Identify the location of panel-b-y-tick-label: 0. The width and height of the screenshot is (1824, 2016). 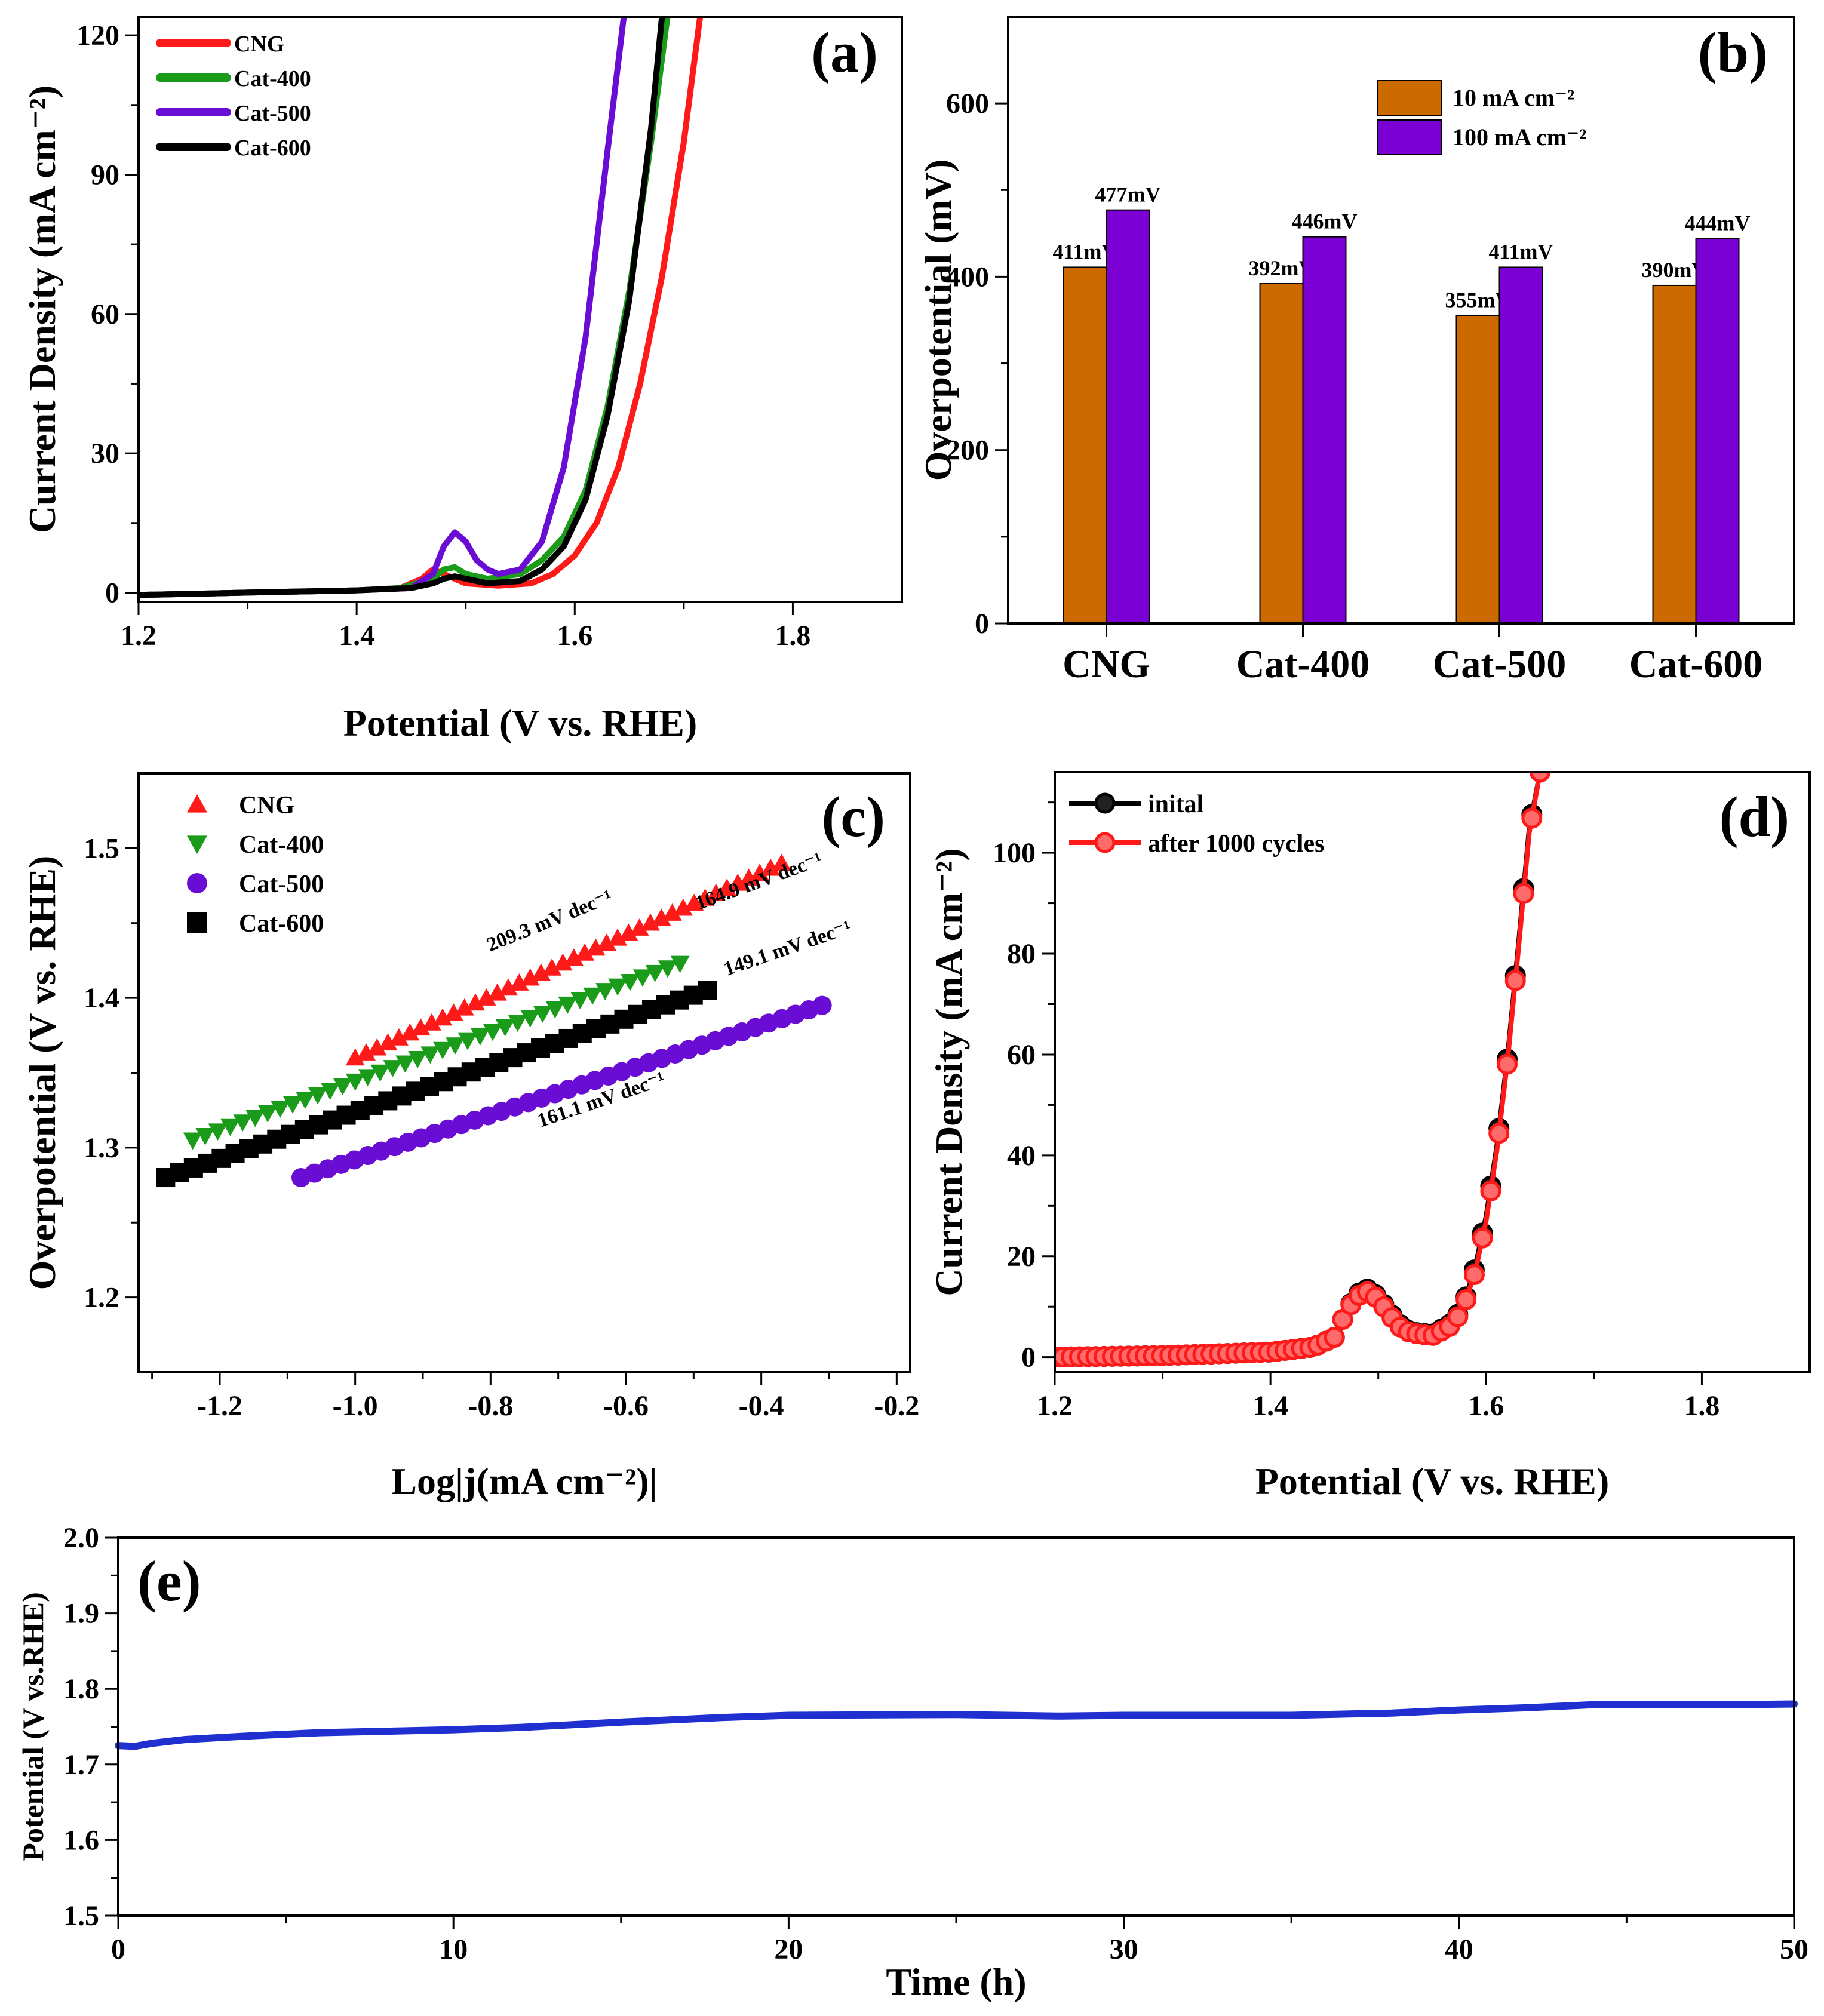
(982, 624).